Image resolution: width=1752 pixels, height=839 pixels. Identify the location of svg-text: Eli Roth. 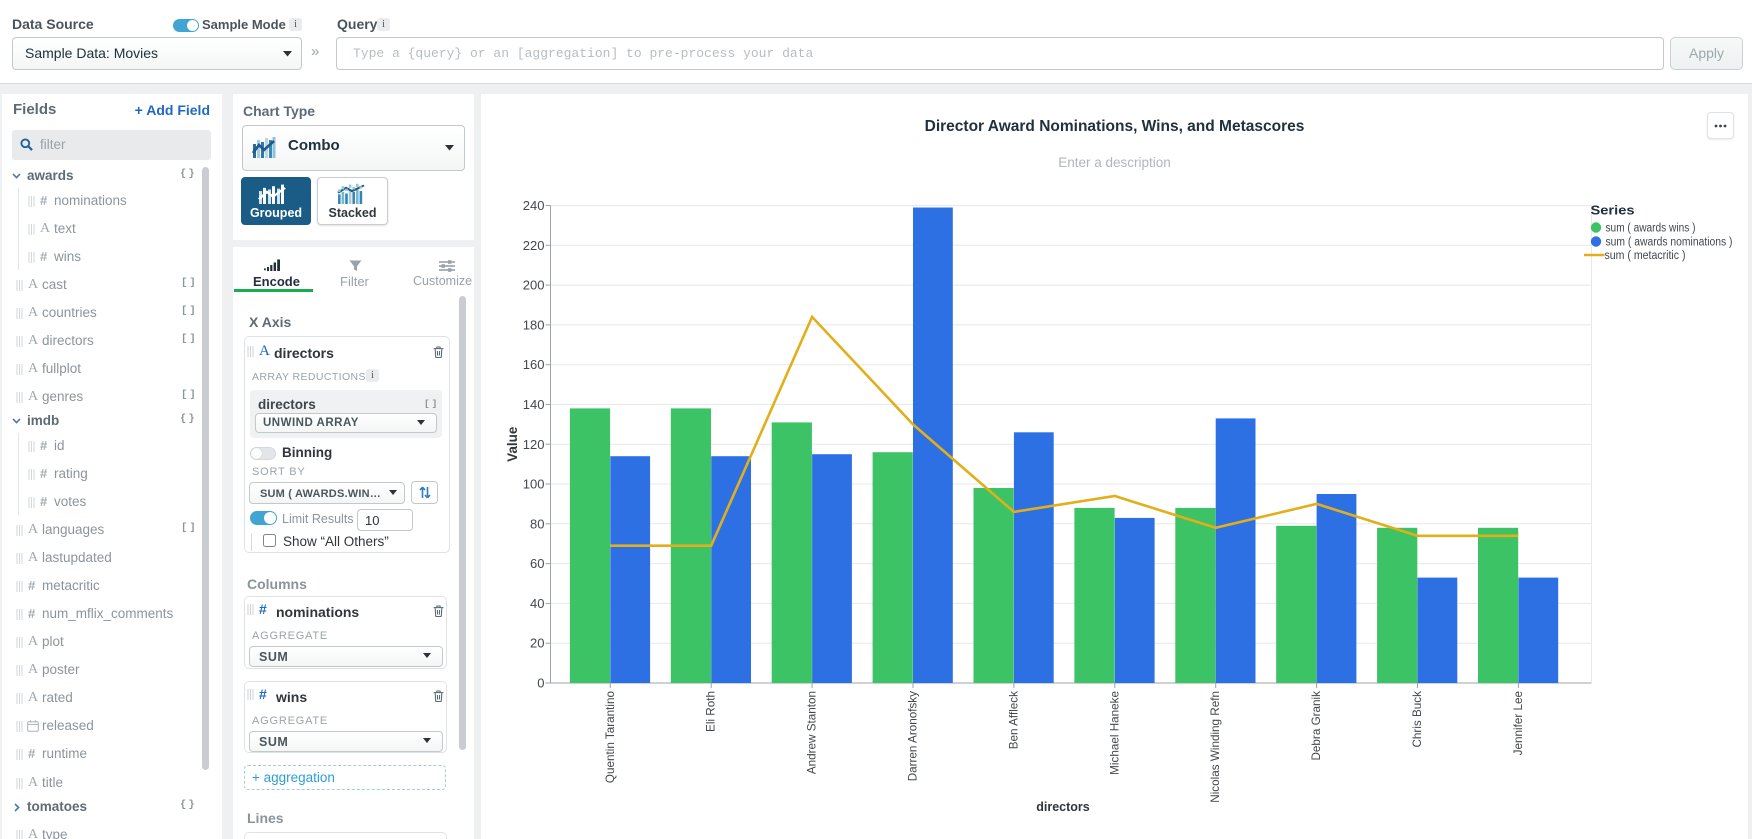
(711, 711).